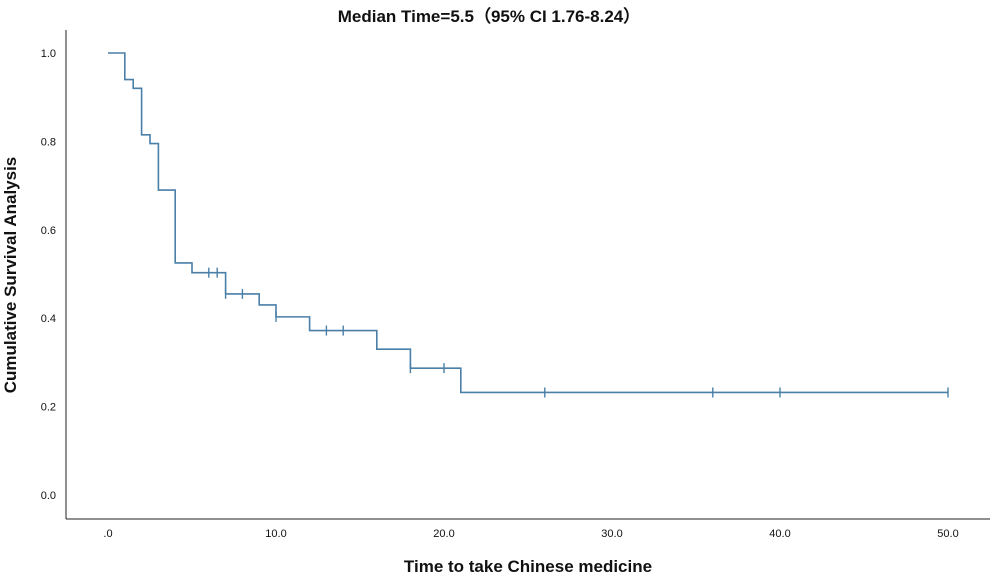  What do you see at coordinates (489, 16) in the screenshot?
I see `chart-title: Median Time=5.5（95% CI 1.76-8.24）` at bounding box center [489, 16].